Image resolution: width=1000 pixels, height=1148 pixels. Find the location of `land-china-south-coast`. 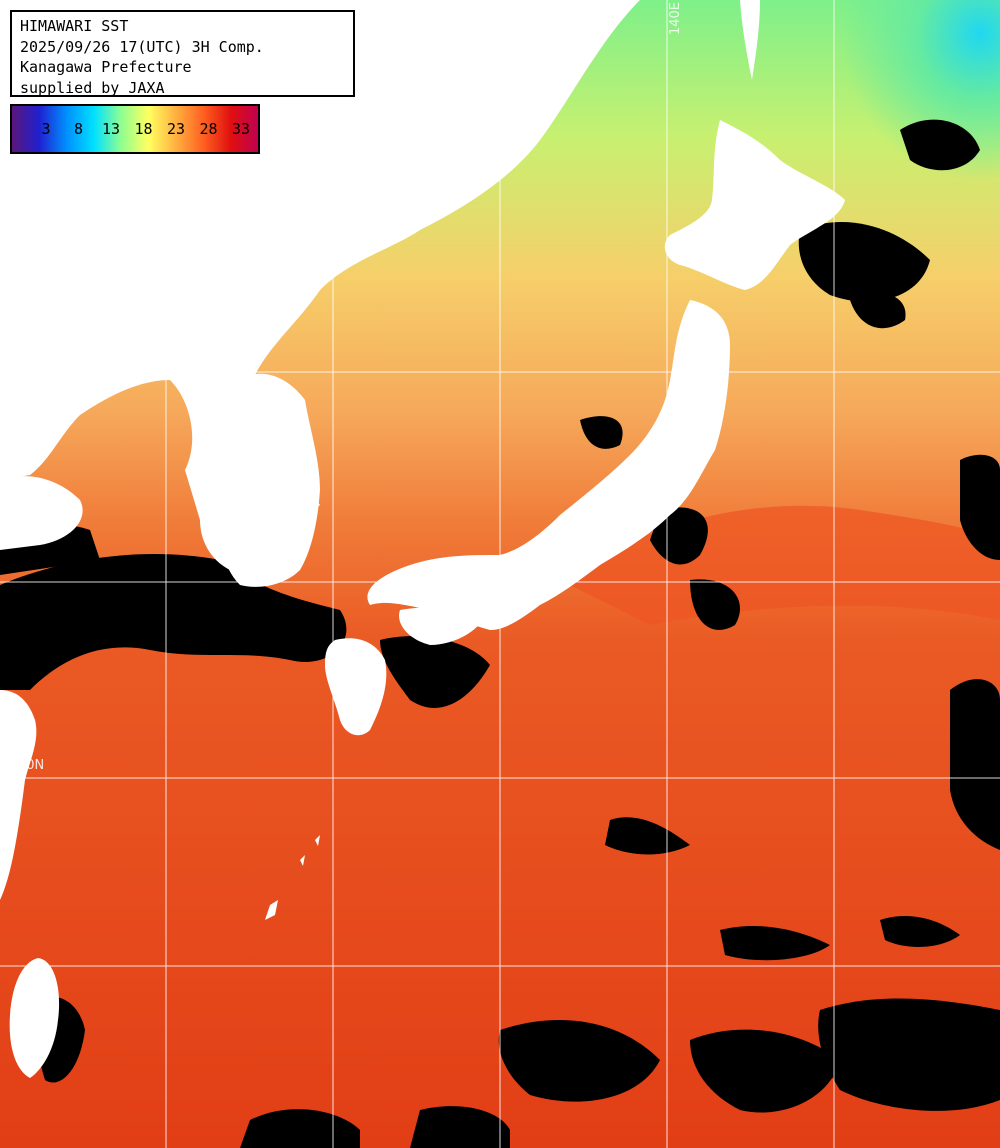

land-china-south-coast is located at coordinates (18, 795).